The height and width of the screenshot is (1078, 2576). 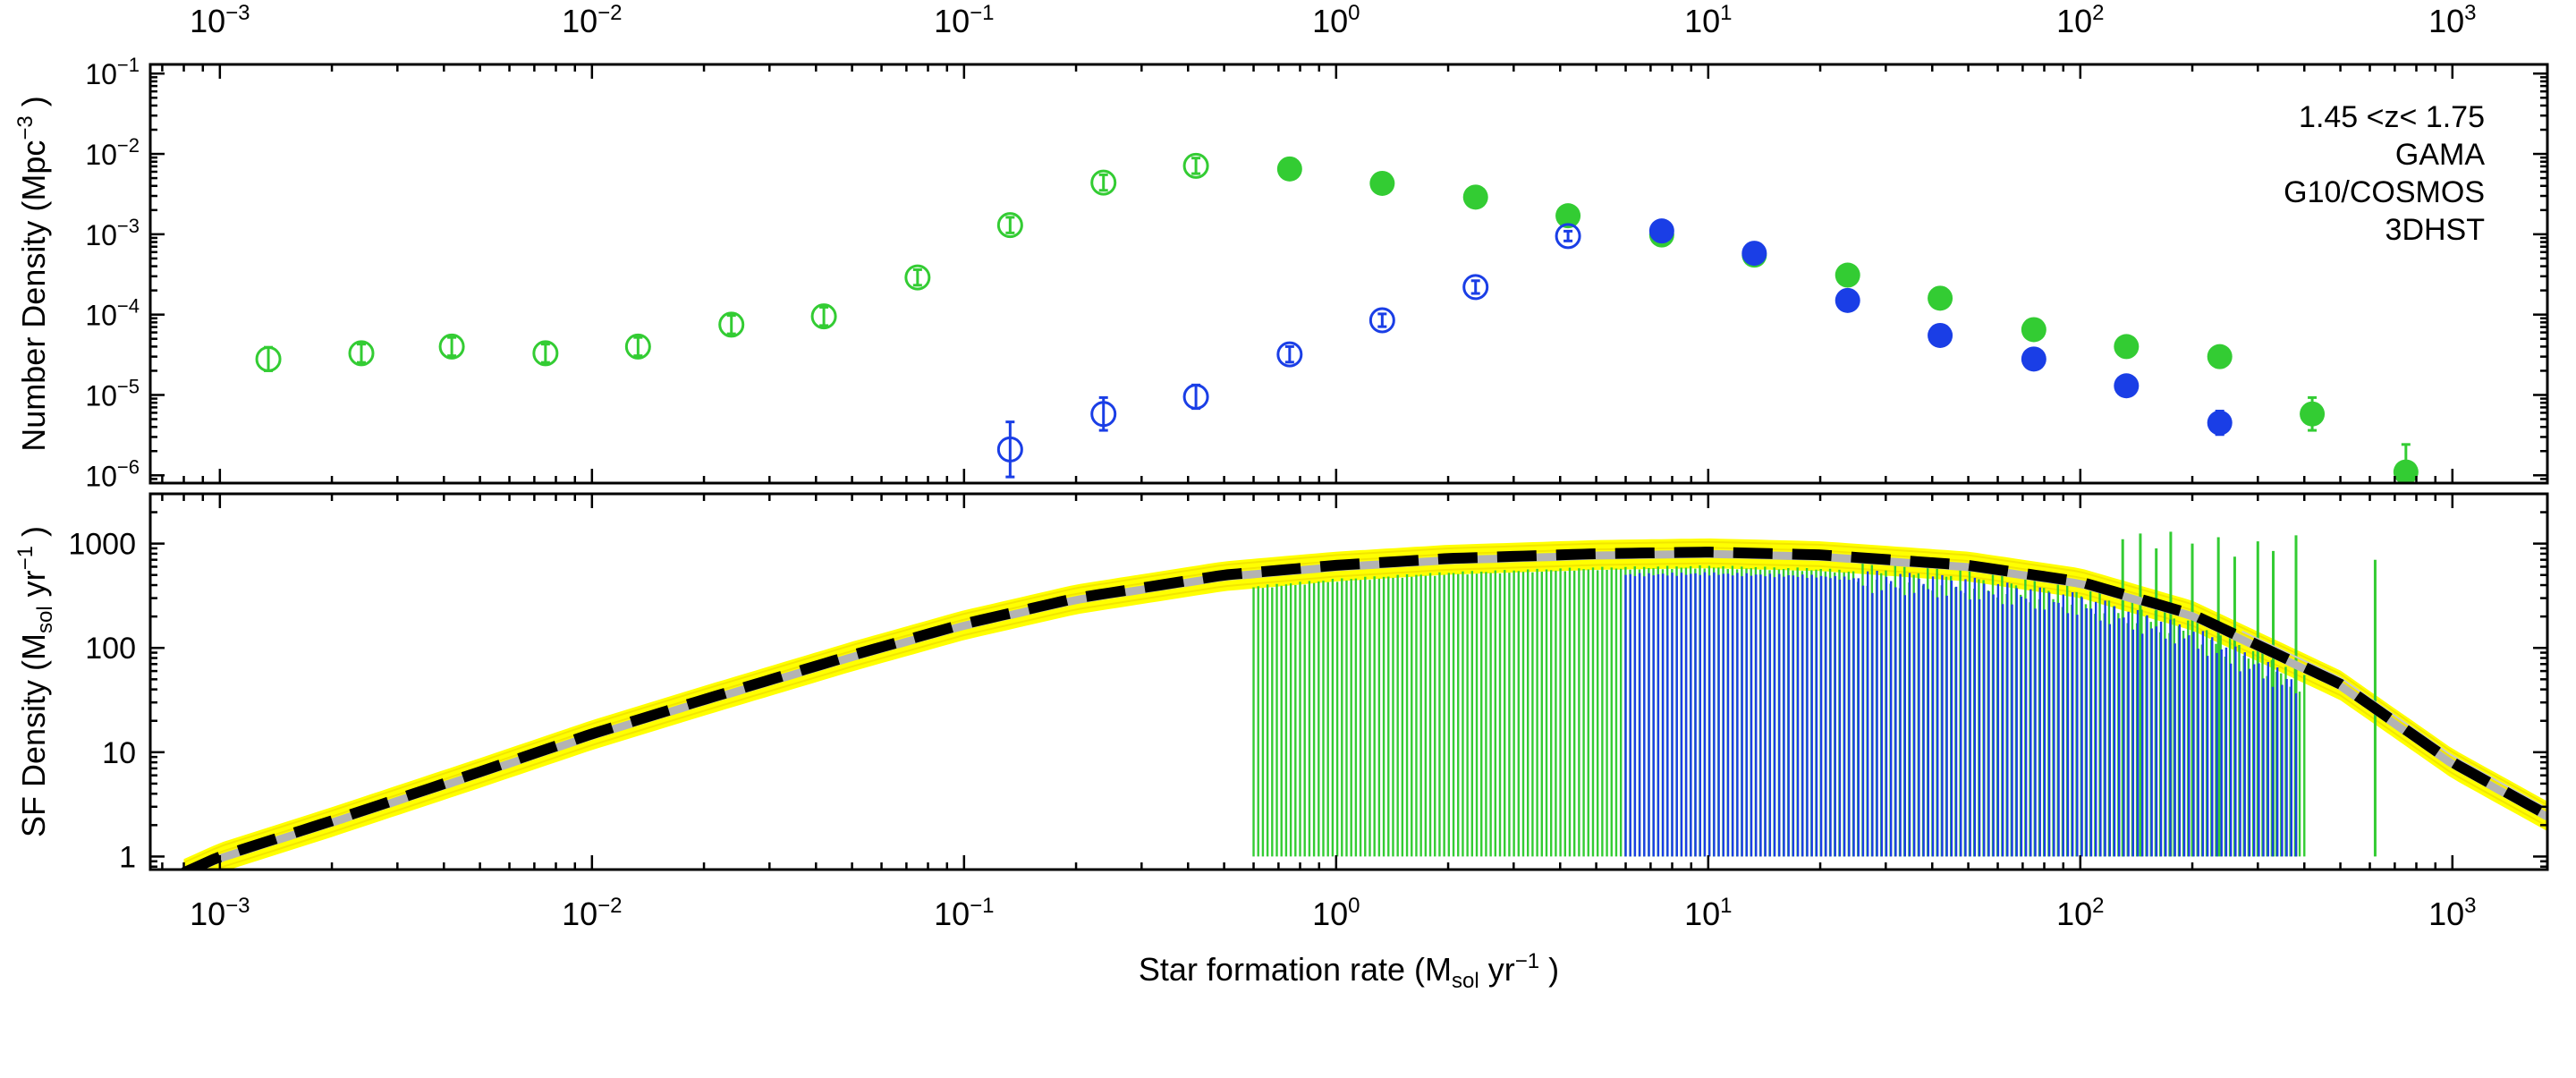 What do you see at coordinates (1708, 20) in the screenshot?
I see `top-x-tick-label: 10¹` at bounding box center [1708, 20].